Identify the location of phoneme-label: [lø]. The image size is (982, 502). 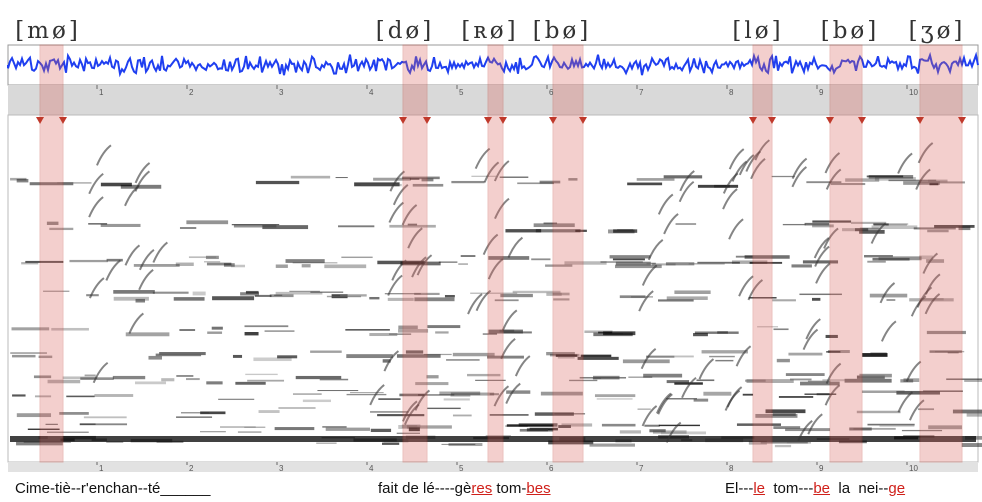
(757, 31).